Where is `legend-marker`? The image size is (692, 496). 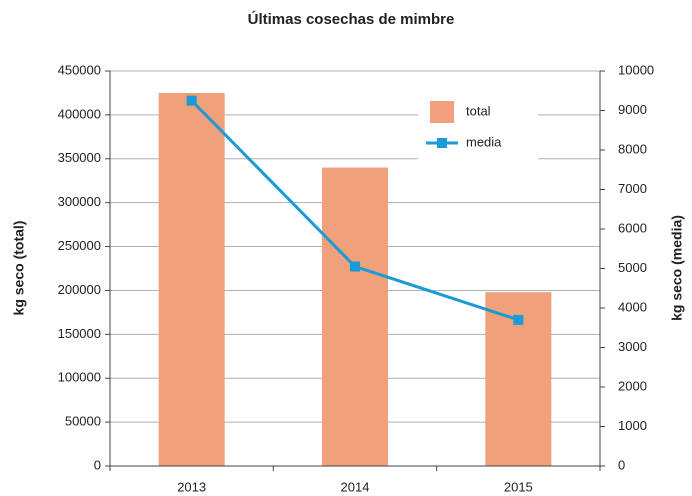 legend-marker is located at coordinates (442, 143).